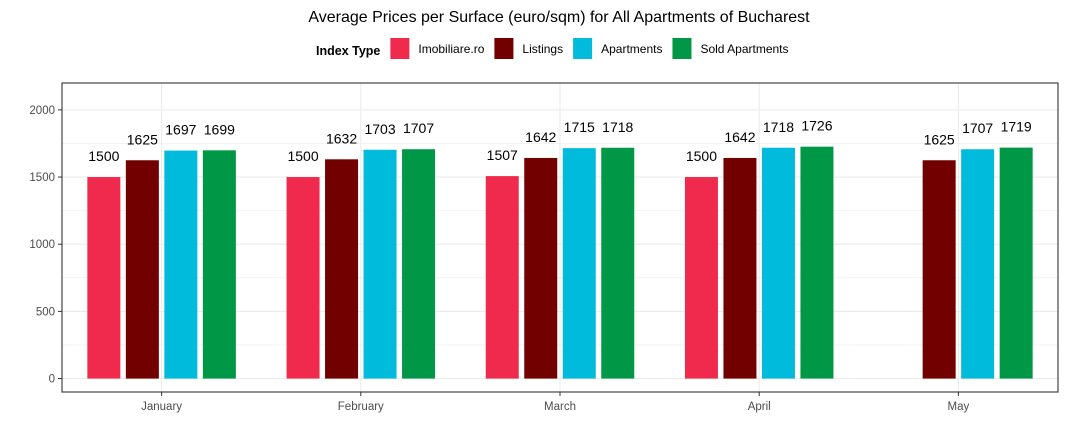 This screenshot has width=1066, height=436. Describe the element at coordinates (542, 49) in the screenshot. I see `legend-label: Listings` at that location.